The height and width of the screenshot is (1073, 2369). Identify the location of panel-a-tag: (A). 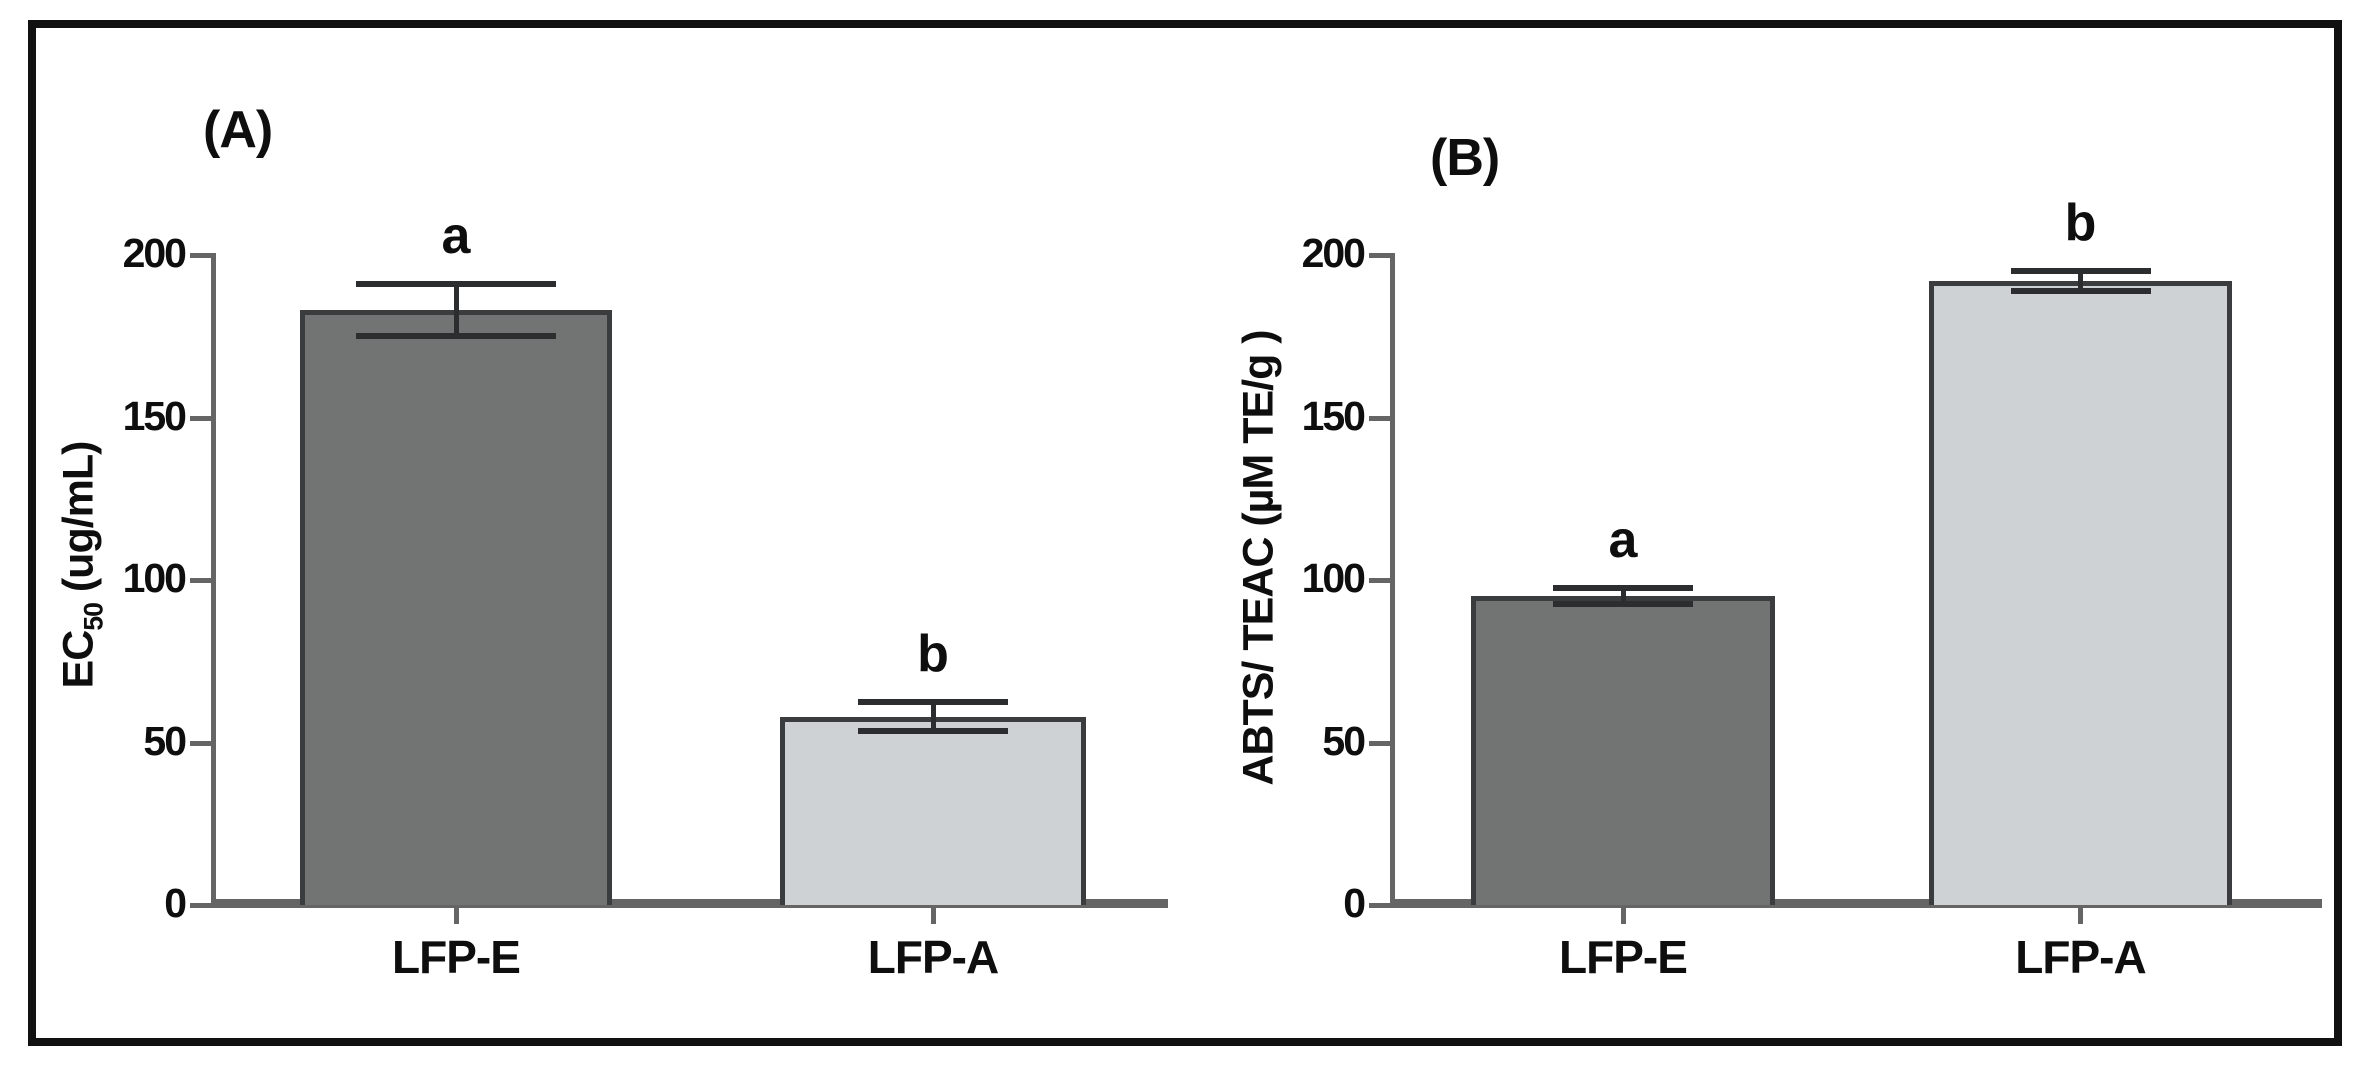
(238, 130).